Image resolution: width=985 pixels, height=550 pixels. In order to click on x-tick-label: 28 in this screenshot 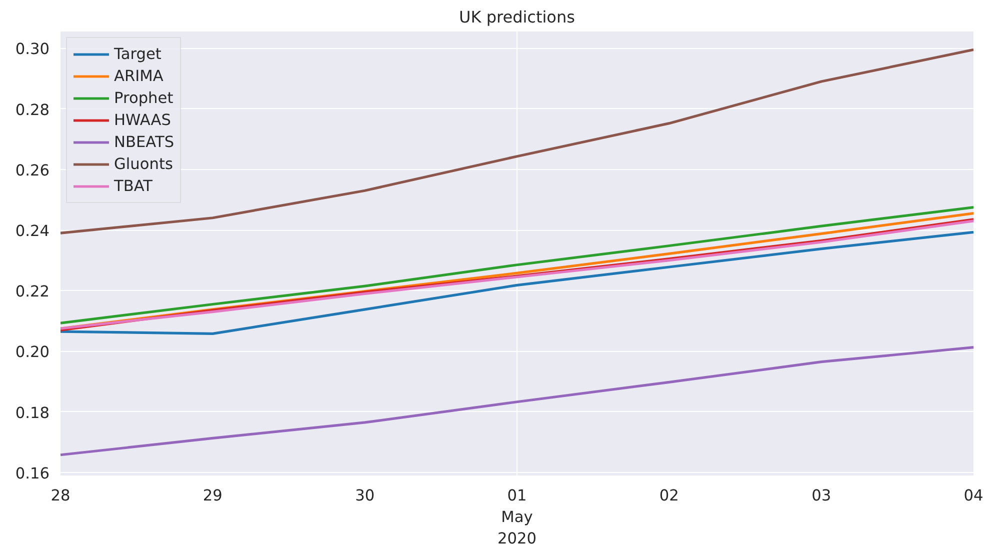, I will do `click(60, 495)`.